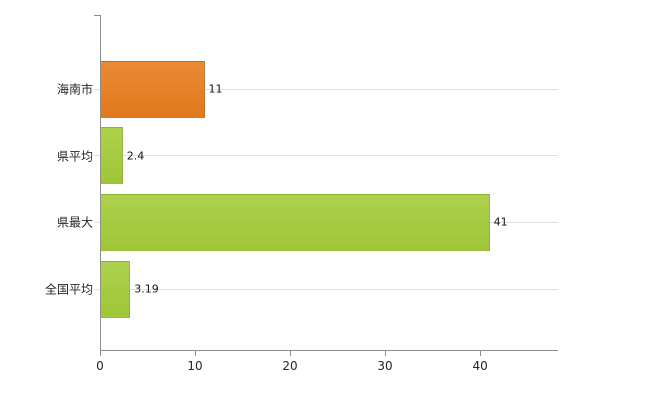 The width and height of the screenshot is (650, 400). I want to click on bar-value-label: 41, so click(500, 222).